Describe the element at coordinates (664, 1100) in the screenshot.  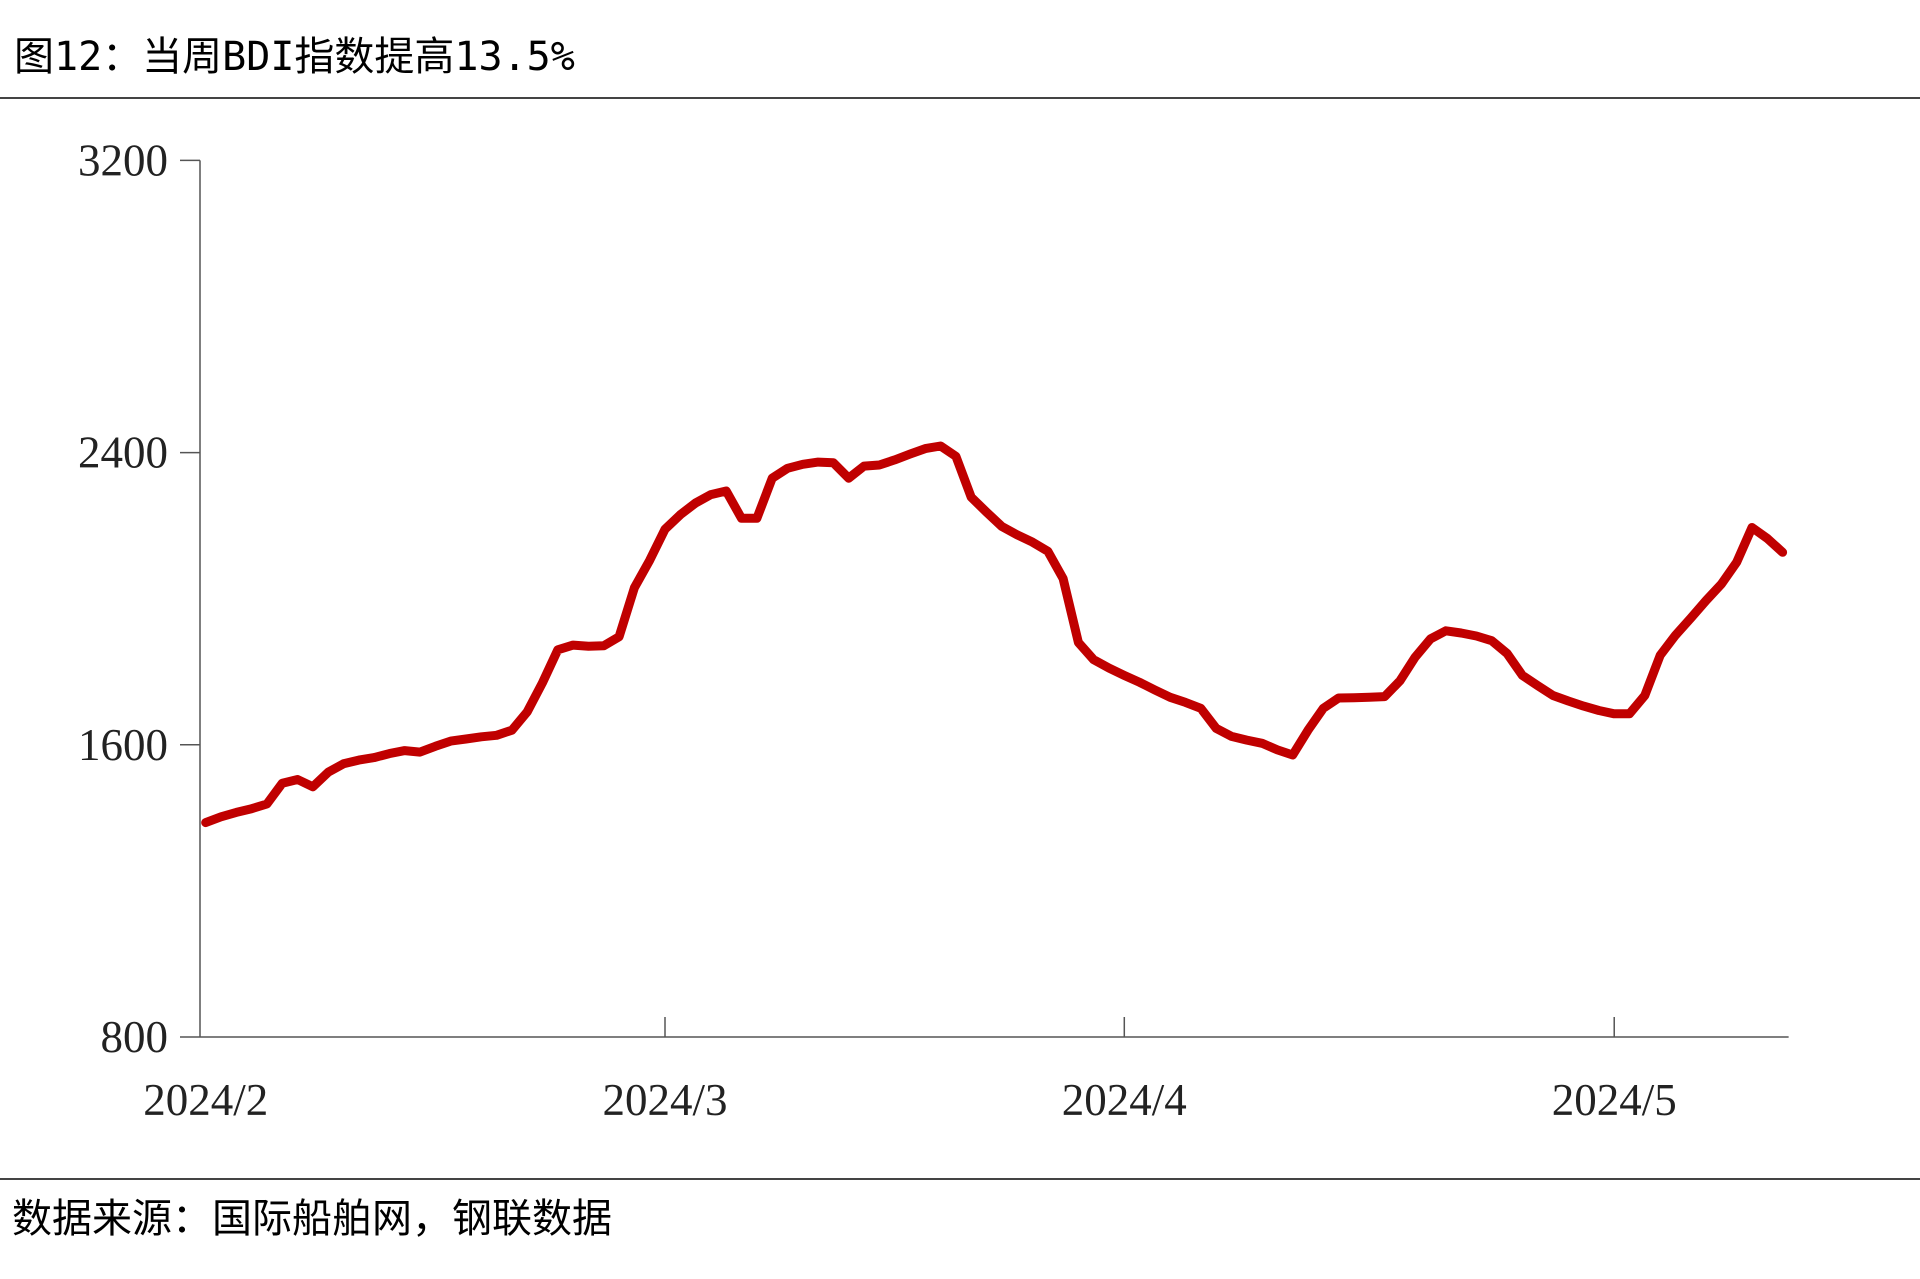
I see `x-tick-label: 2024/3` at that location.